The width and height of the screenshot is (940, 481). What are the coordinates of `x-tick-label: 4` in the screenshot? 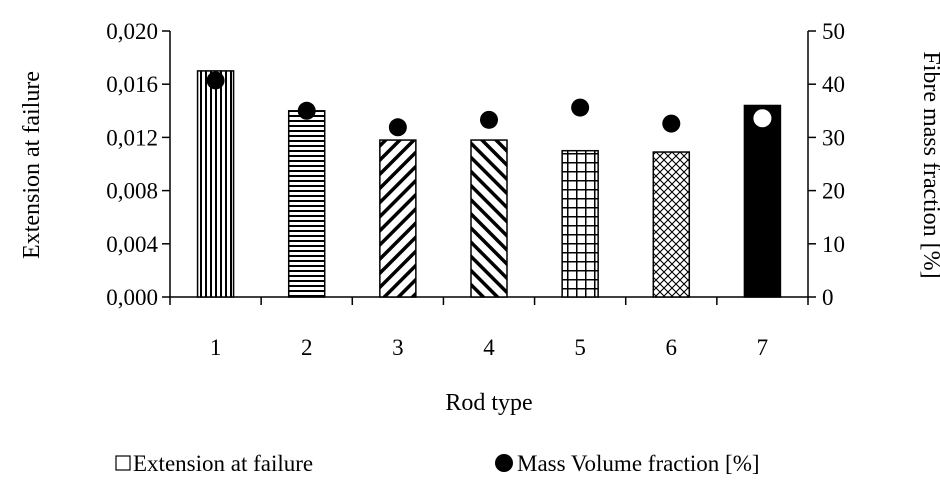 It's located at (489, 347).